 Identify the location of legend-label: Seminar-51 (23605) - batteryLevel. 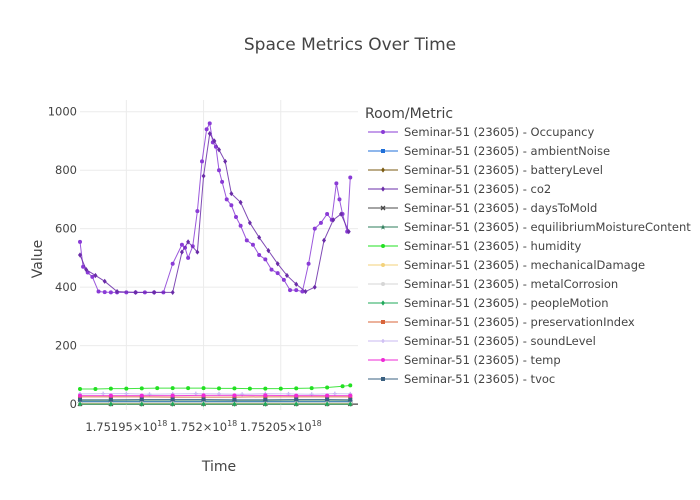
(503, 170).